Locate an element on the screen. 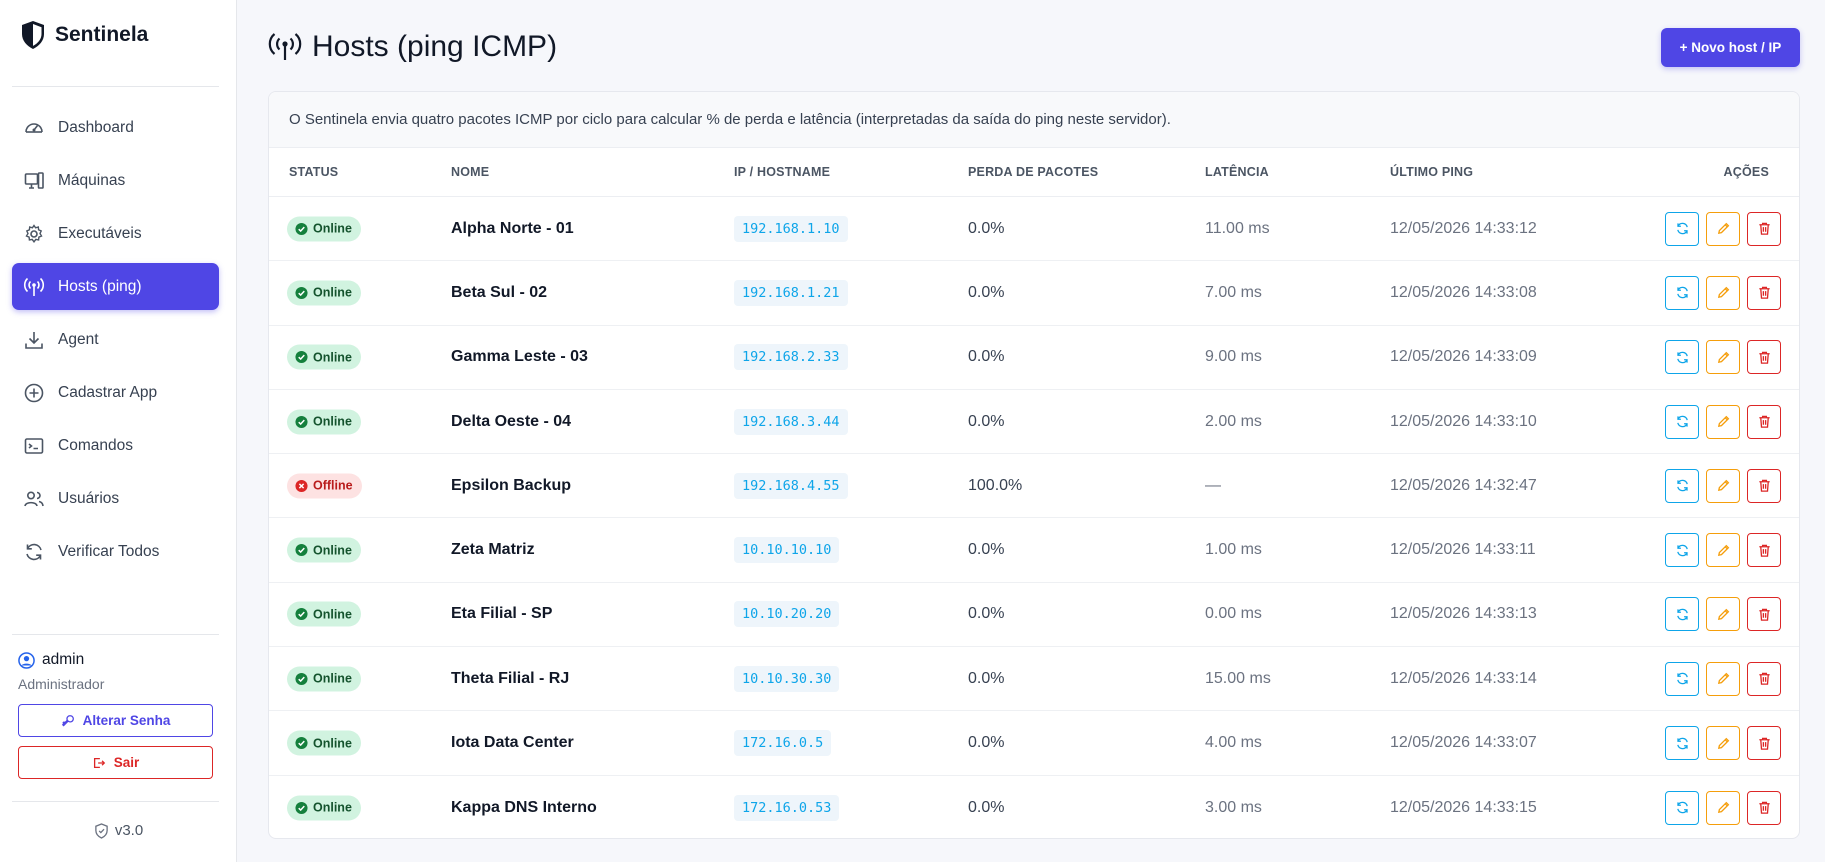  header-ip: IP / HOSTNAME is located at coordinates (782, 172).